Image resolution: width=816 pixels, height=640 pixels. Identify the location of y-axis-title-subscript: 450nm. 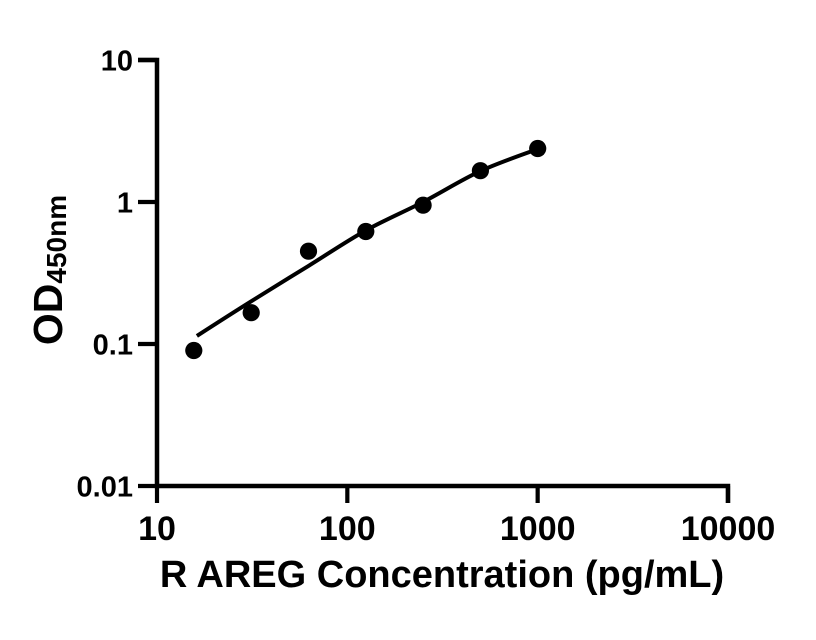
(56, 239).